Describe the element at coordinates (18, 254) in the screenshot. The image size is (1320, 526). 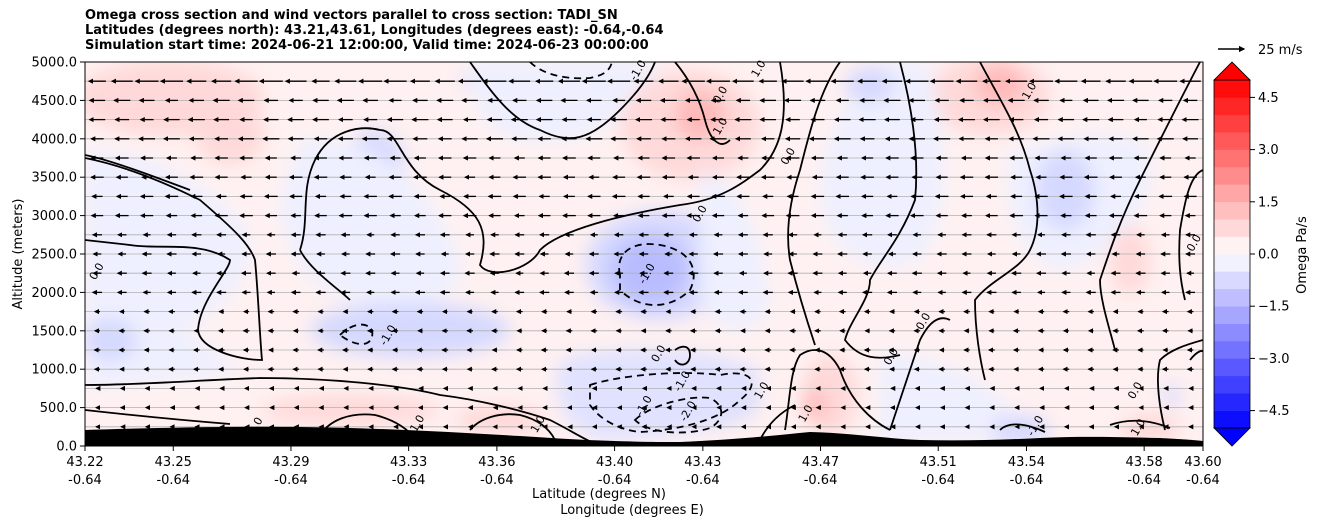
I see `y-axis-label: Altitude (meters)` at that location.